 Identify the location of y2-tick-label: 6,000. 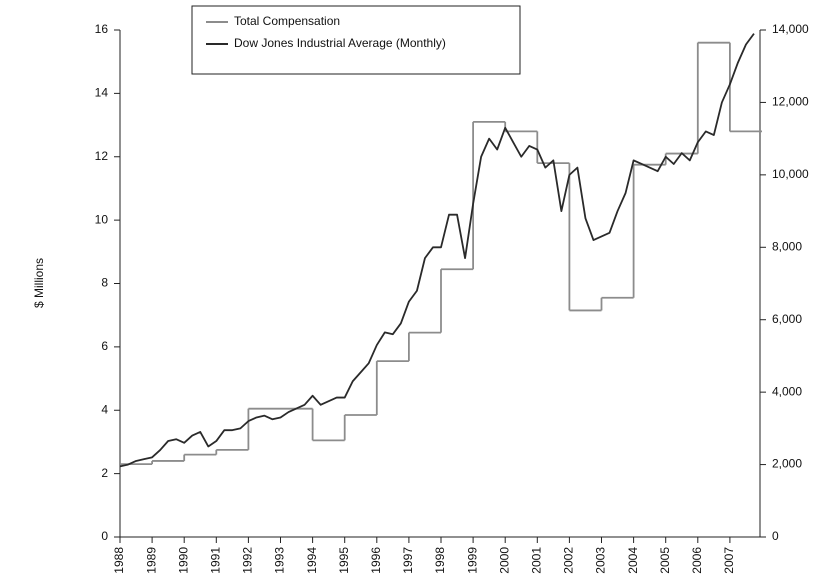
(787, 319).